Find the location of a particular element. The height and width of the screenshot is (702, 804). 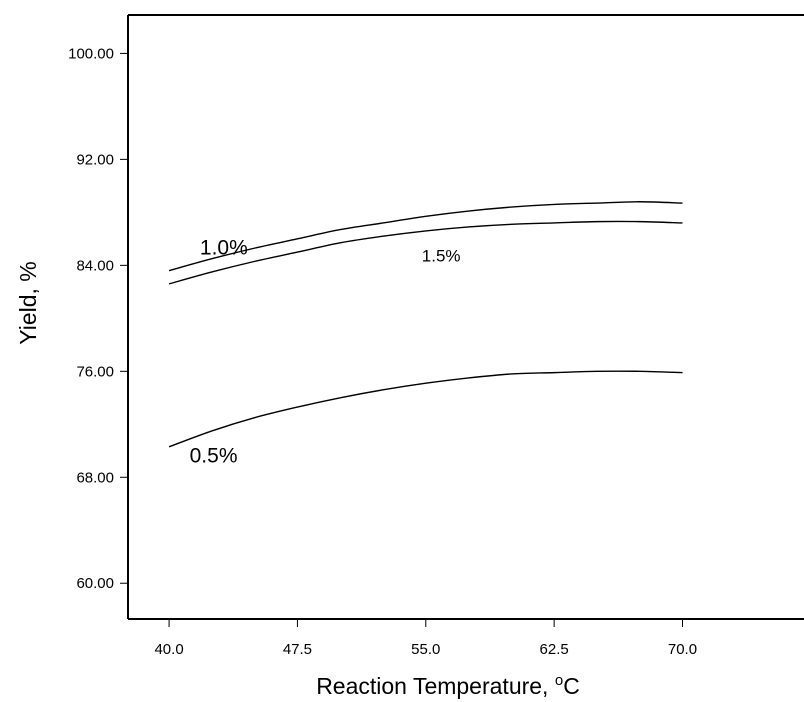

y-axis-title: Yield, % is located at coordinates (28, 303).